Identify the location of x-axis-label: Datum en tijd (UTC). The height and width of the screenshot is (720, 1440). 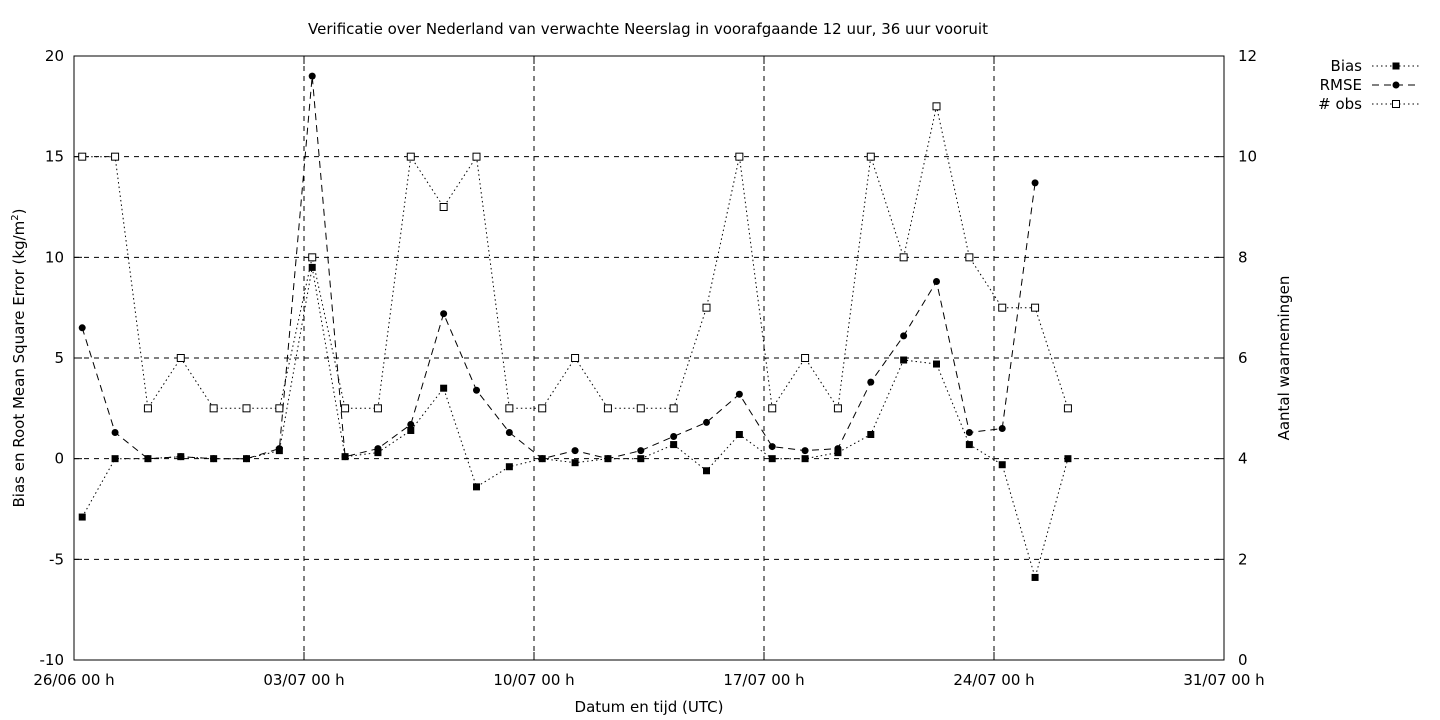
(649, 707).